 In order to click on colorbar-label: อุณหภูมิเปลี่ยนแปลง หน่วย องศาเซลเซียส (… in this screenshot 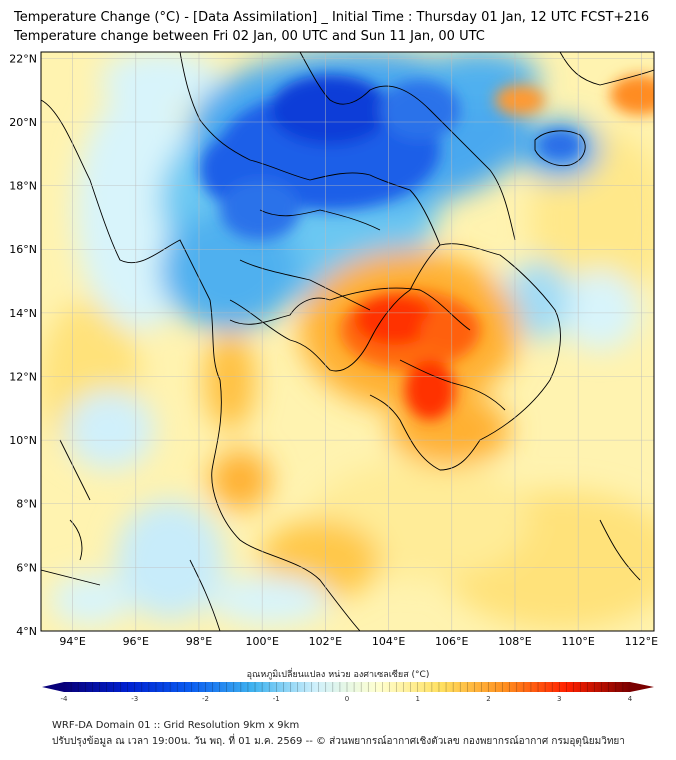, I will do `click(338, 675)`.